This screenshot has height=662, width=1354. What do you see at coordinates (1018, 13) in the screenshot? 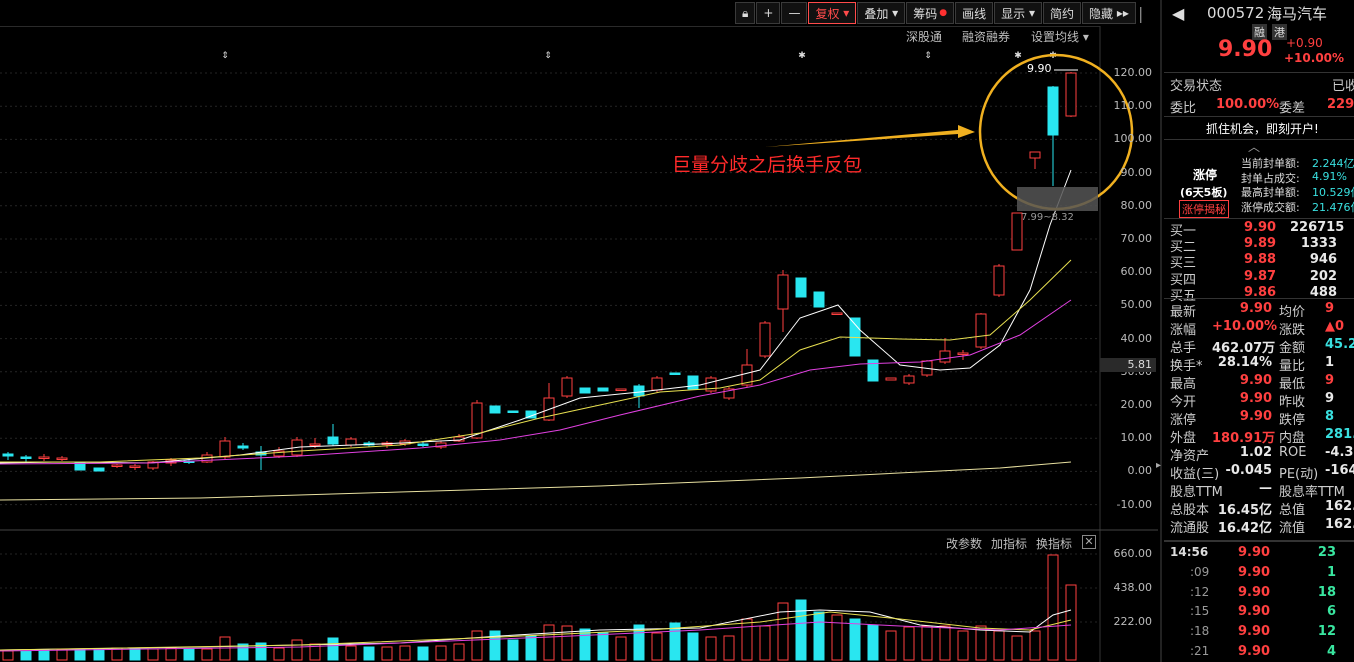
I see `display-button: 显示 ▾` at bounding box center [1018, 13].